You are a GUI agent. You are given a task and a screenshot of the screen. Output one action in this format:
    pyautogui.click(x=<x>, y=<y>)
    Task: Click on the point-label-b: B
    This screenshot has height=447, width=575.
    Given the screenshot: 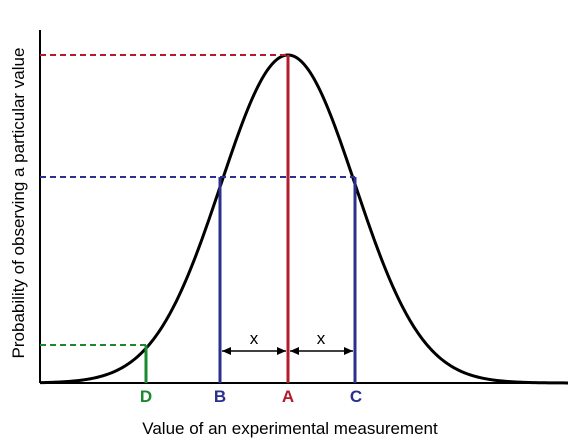 What is the action you would take?
    pyautogui.click(x=220, y=396)
    